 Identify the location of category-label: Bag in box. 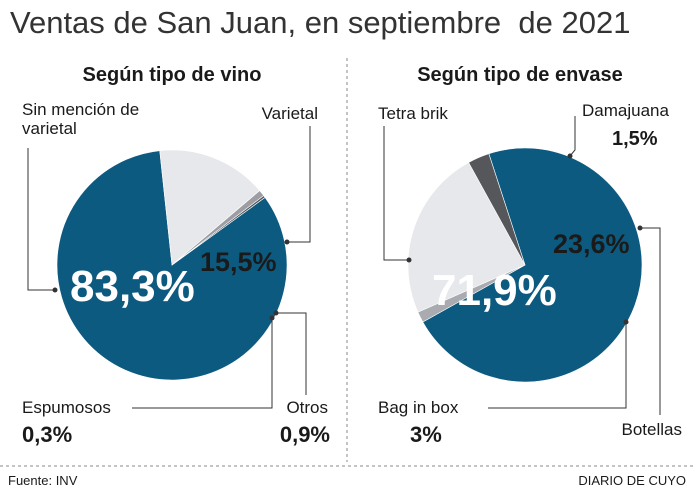
(418, 407).